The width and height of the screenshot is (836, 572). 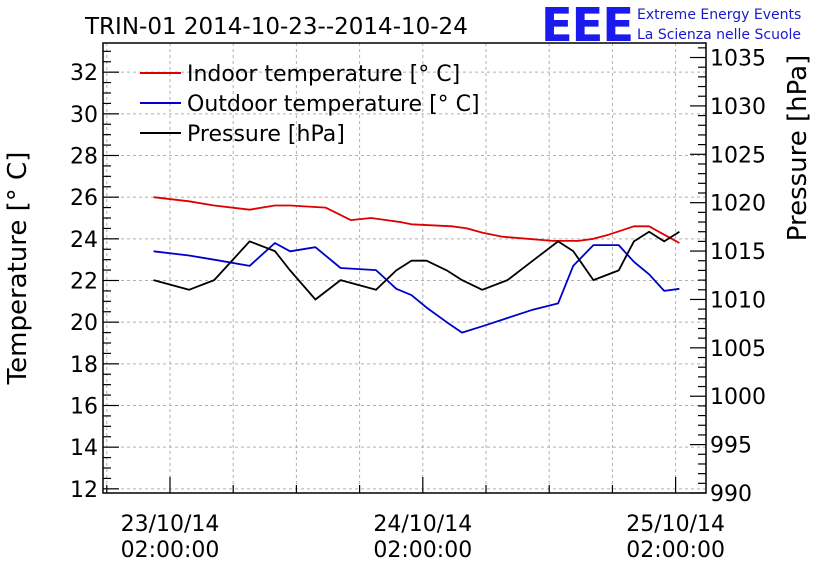 I want to click on series-outdoor-temperature, so click(x=416, y=288).